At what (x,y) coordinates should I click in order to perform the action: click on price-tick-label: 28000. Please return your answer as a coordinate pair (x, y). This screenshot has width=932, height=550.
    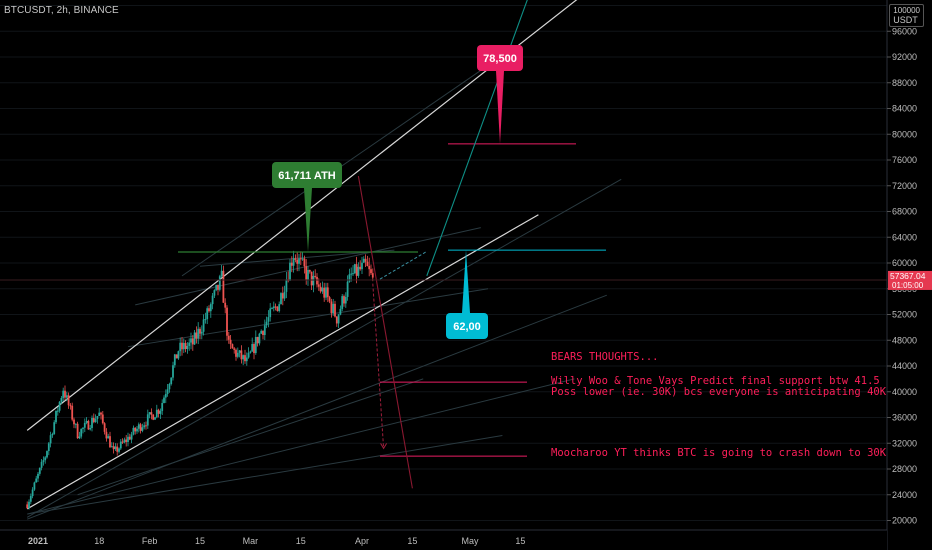
    Looking at the image, I should click on (904, 469).